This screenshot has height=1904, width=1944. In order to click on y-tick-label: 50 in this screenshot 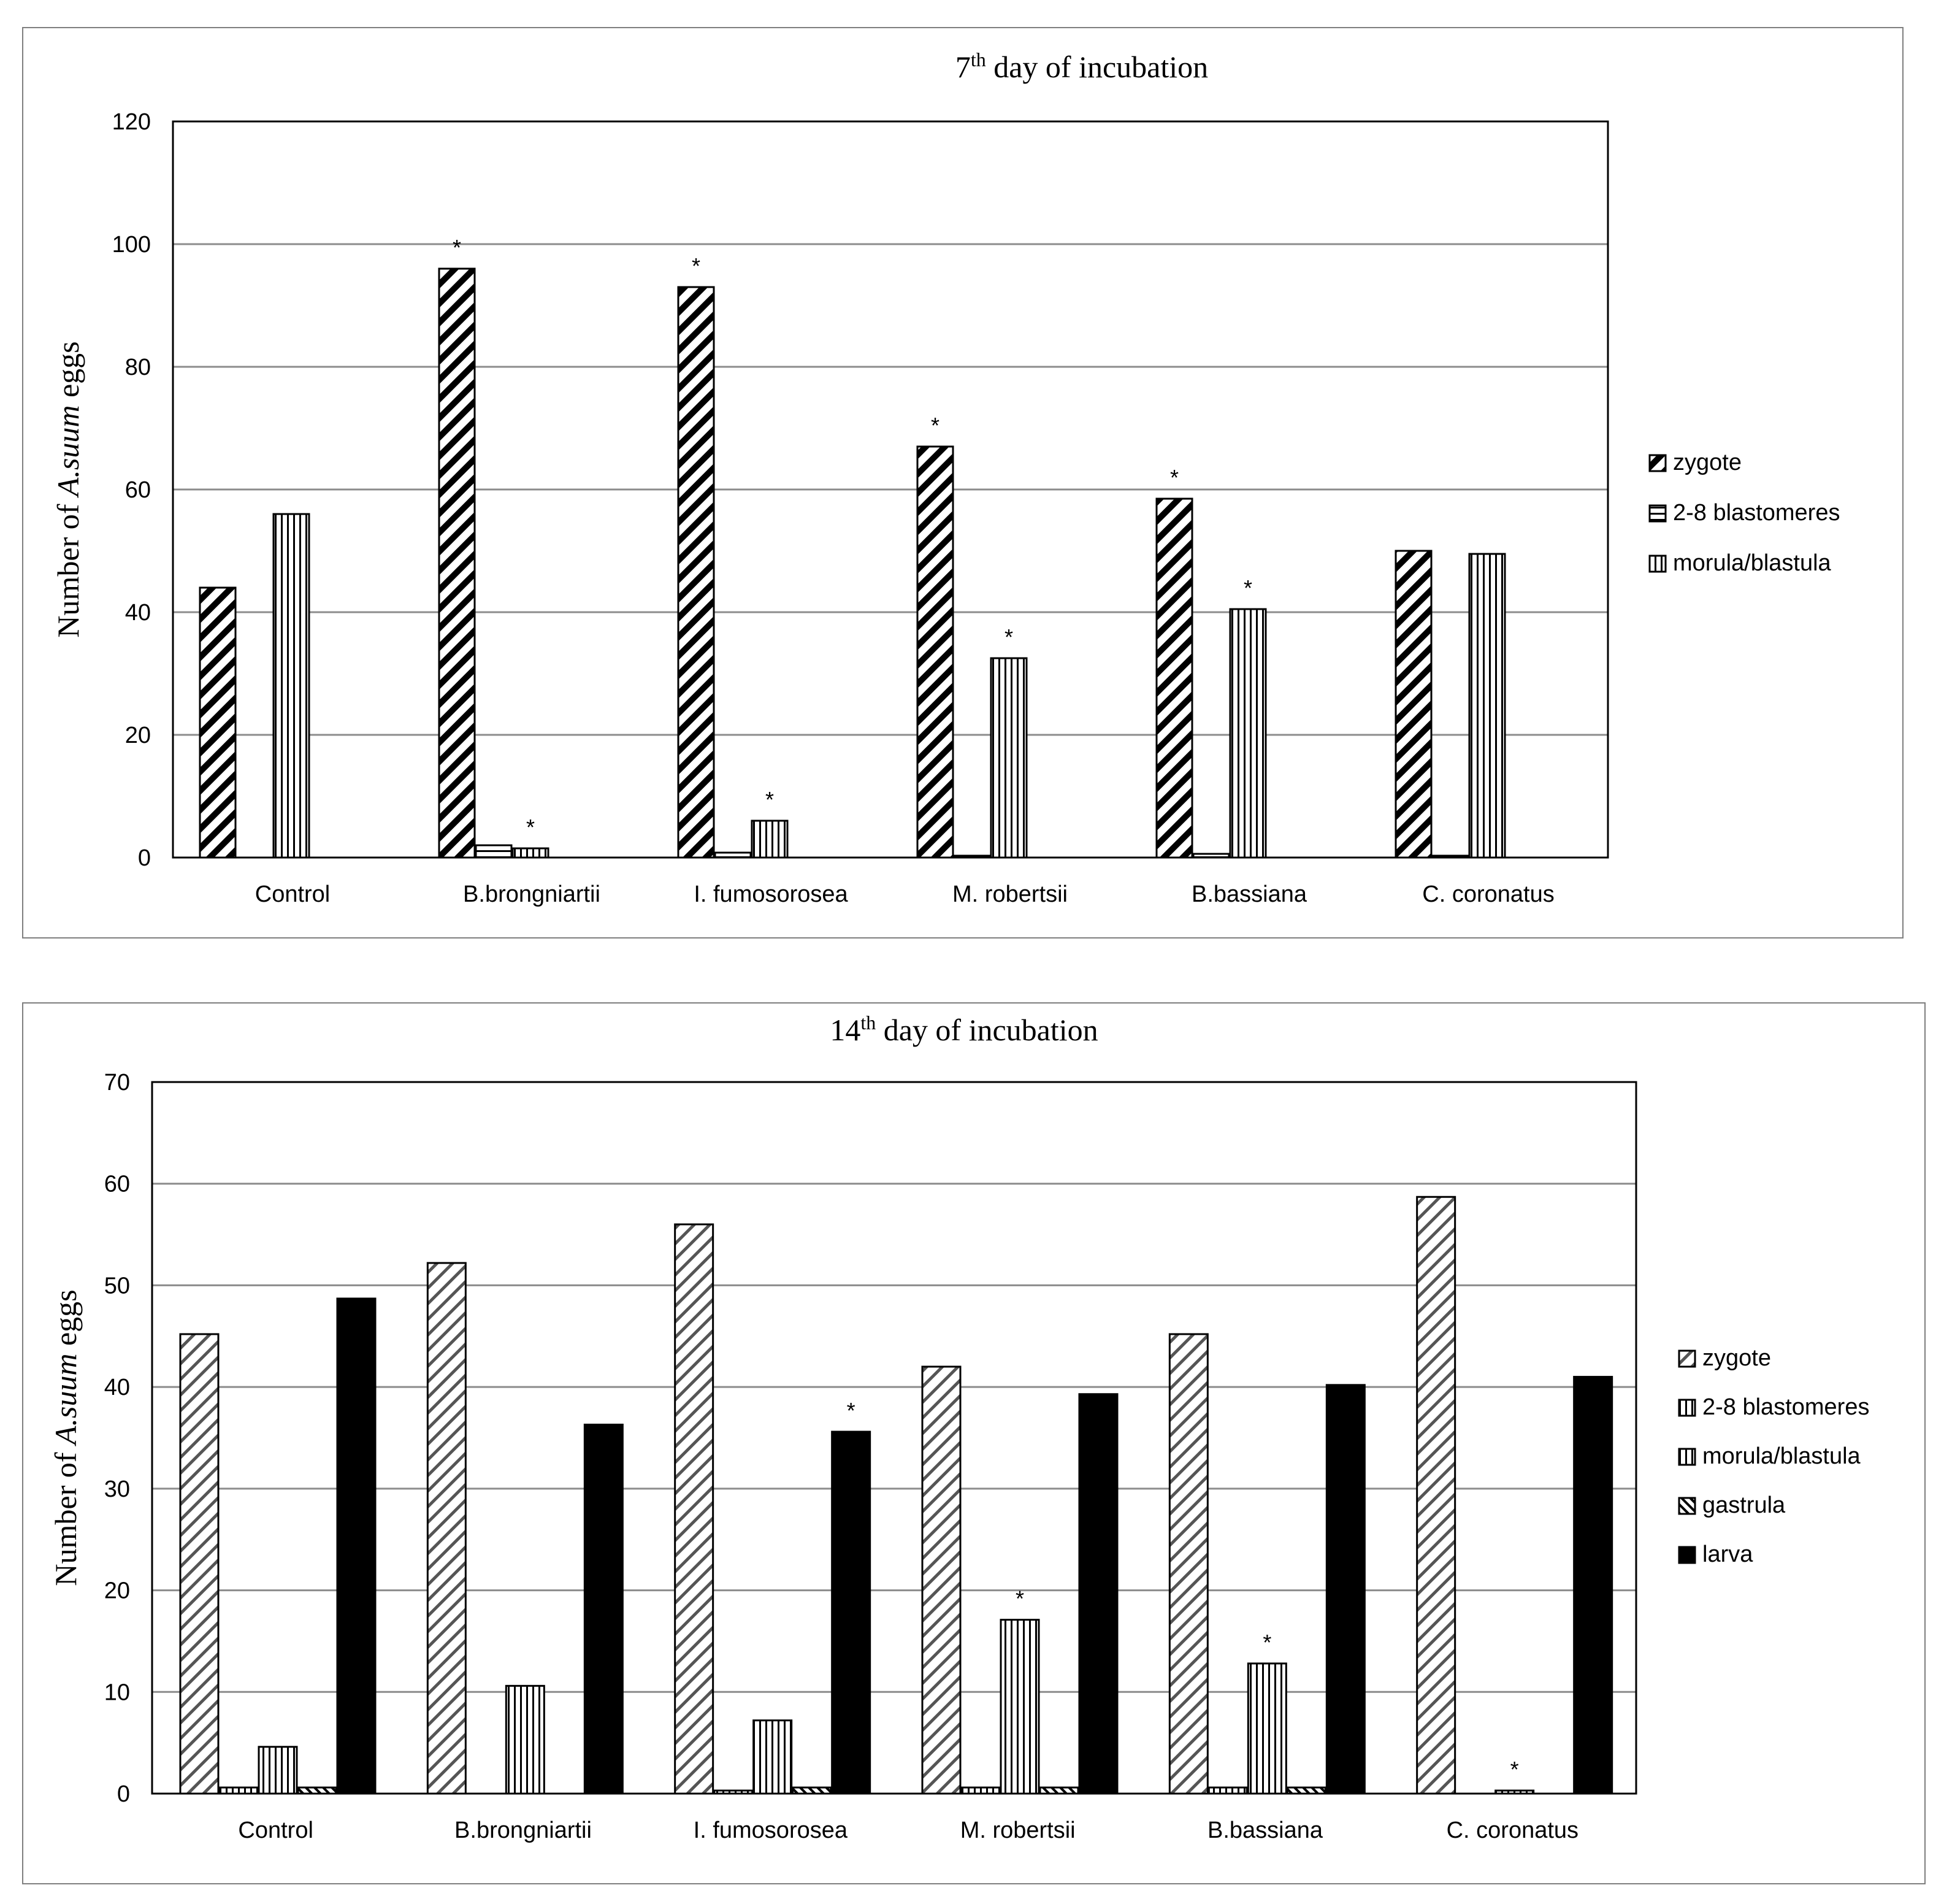, I will do `click(117, 1286)`.